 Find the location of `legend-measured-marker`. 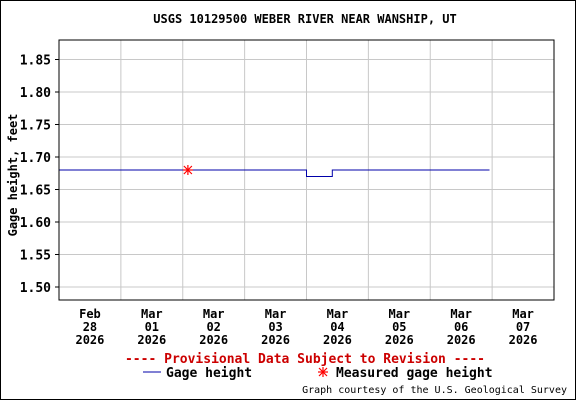

legend-measured-marker is located at coordinates (323, 372).